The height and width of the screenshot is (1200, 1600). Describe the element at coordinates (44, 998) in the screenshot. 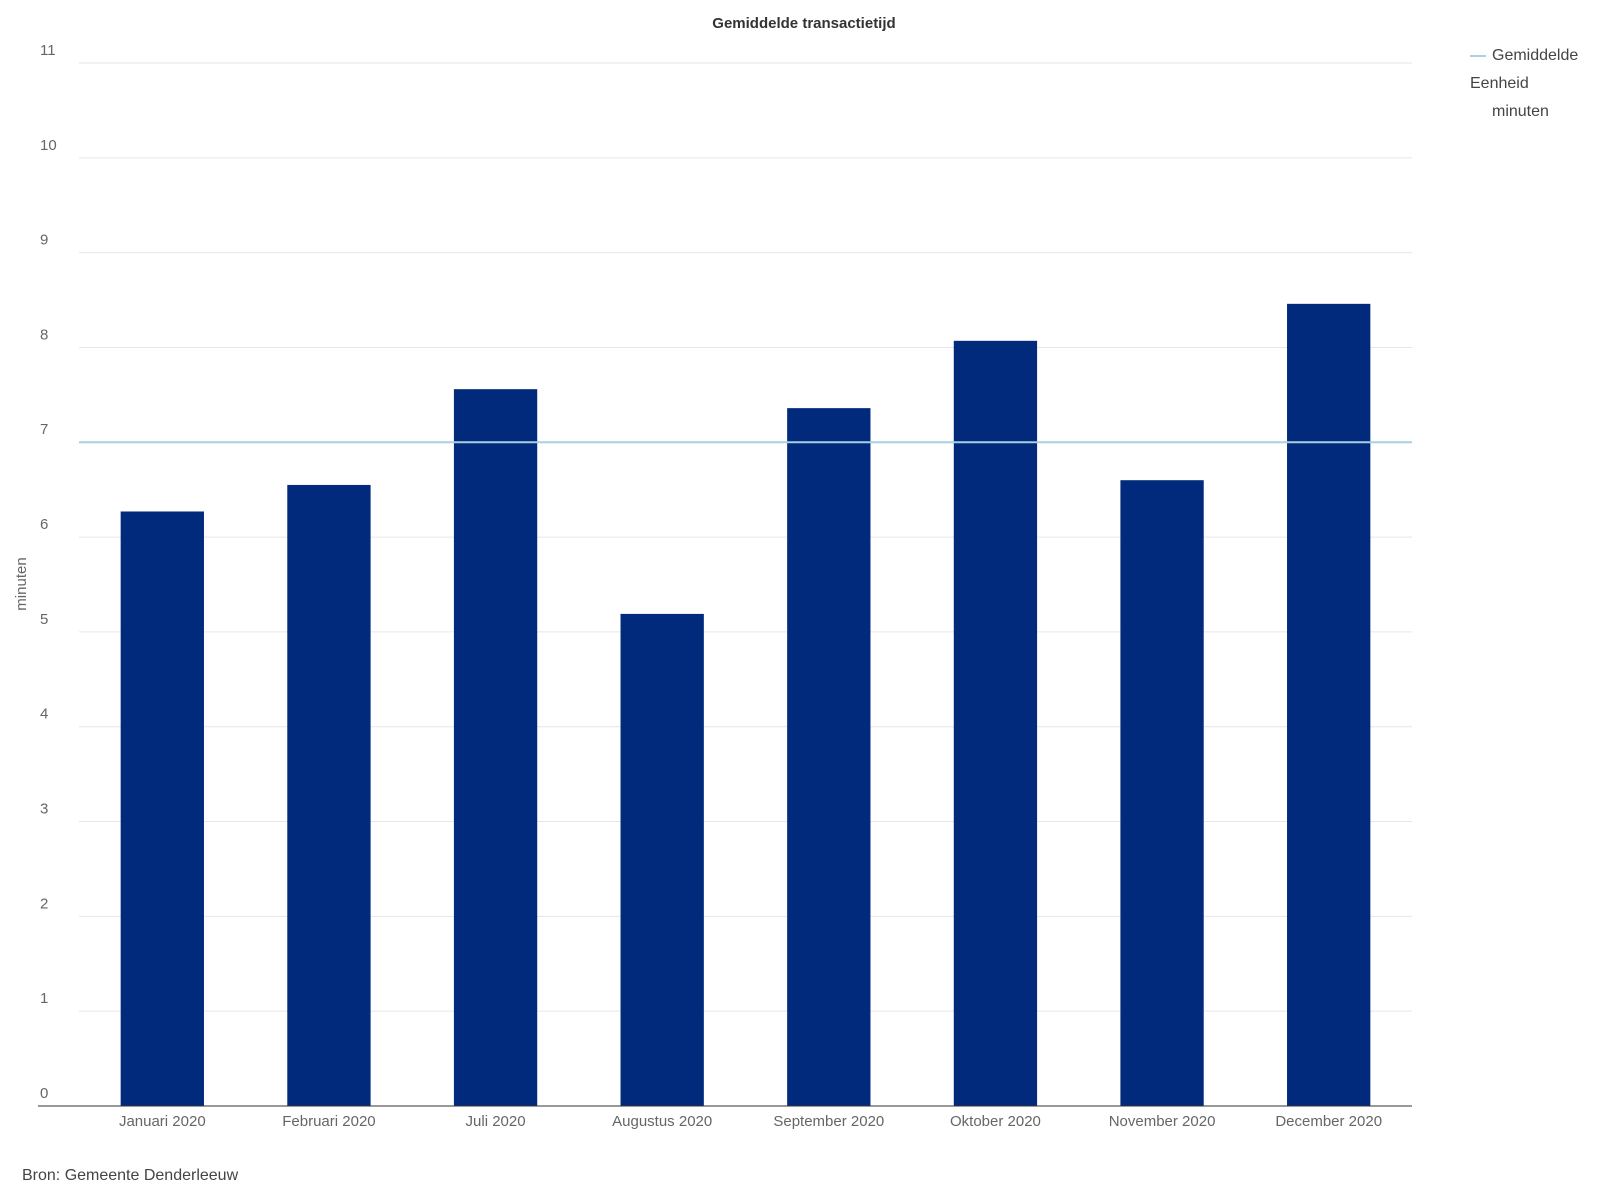

I see `y-tick-label: 1` at that location.